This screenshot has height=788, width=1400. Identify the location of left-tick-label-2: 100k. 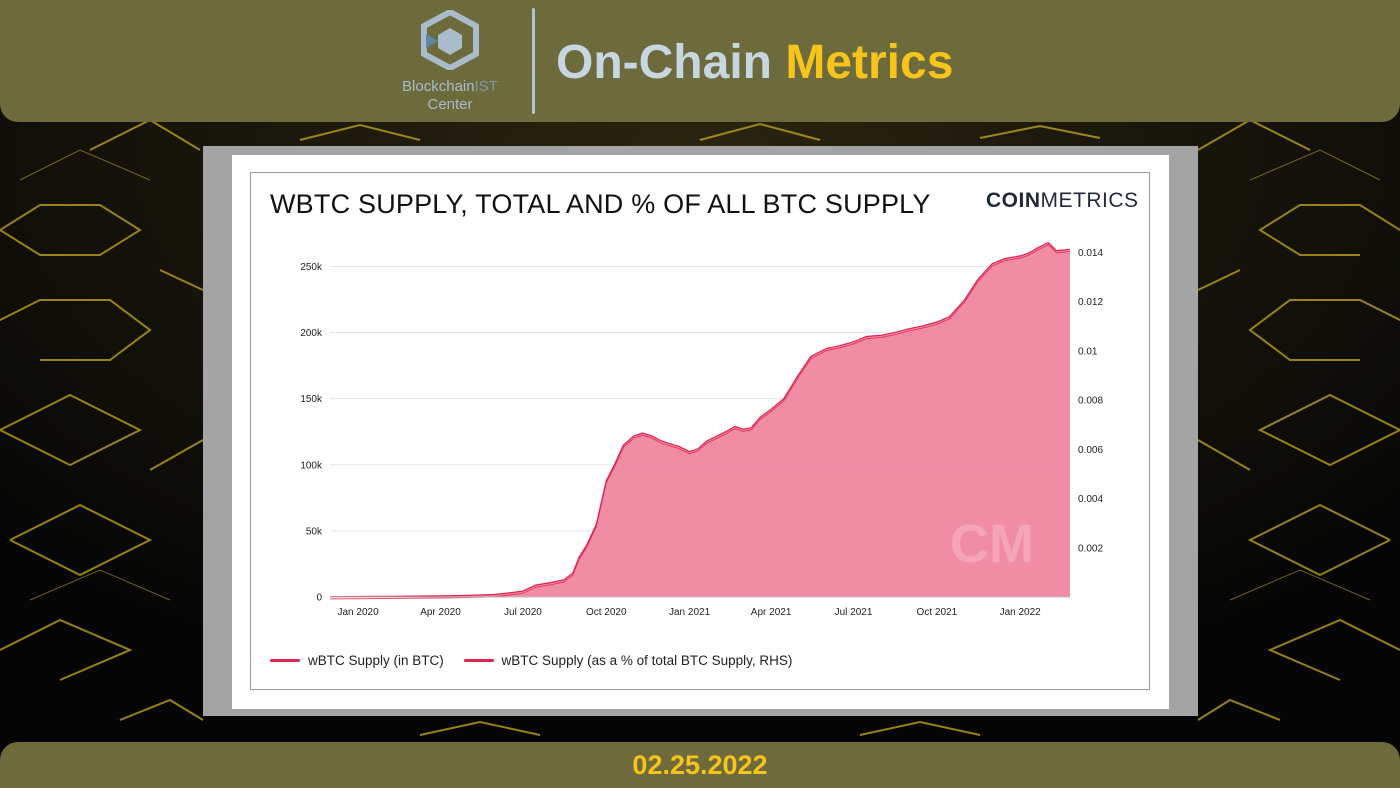
(311, 465).